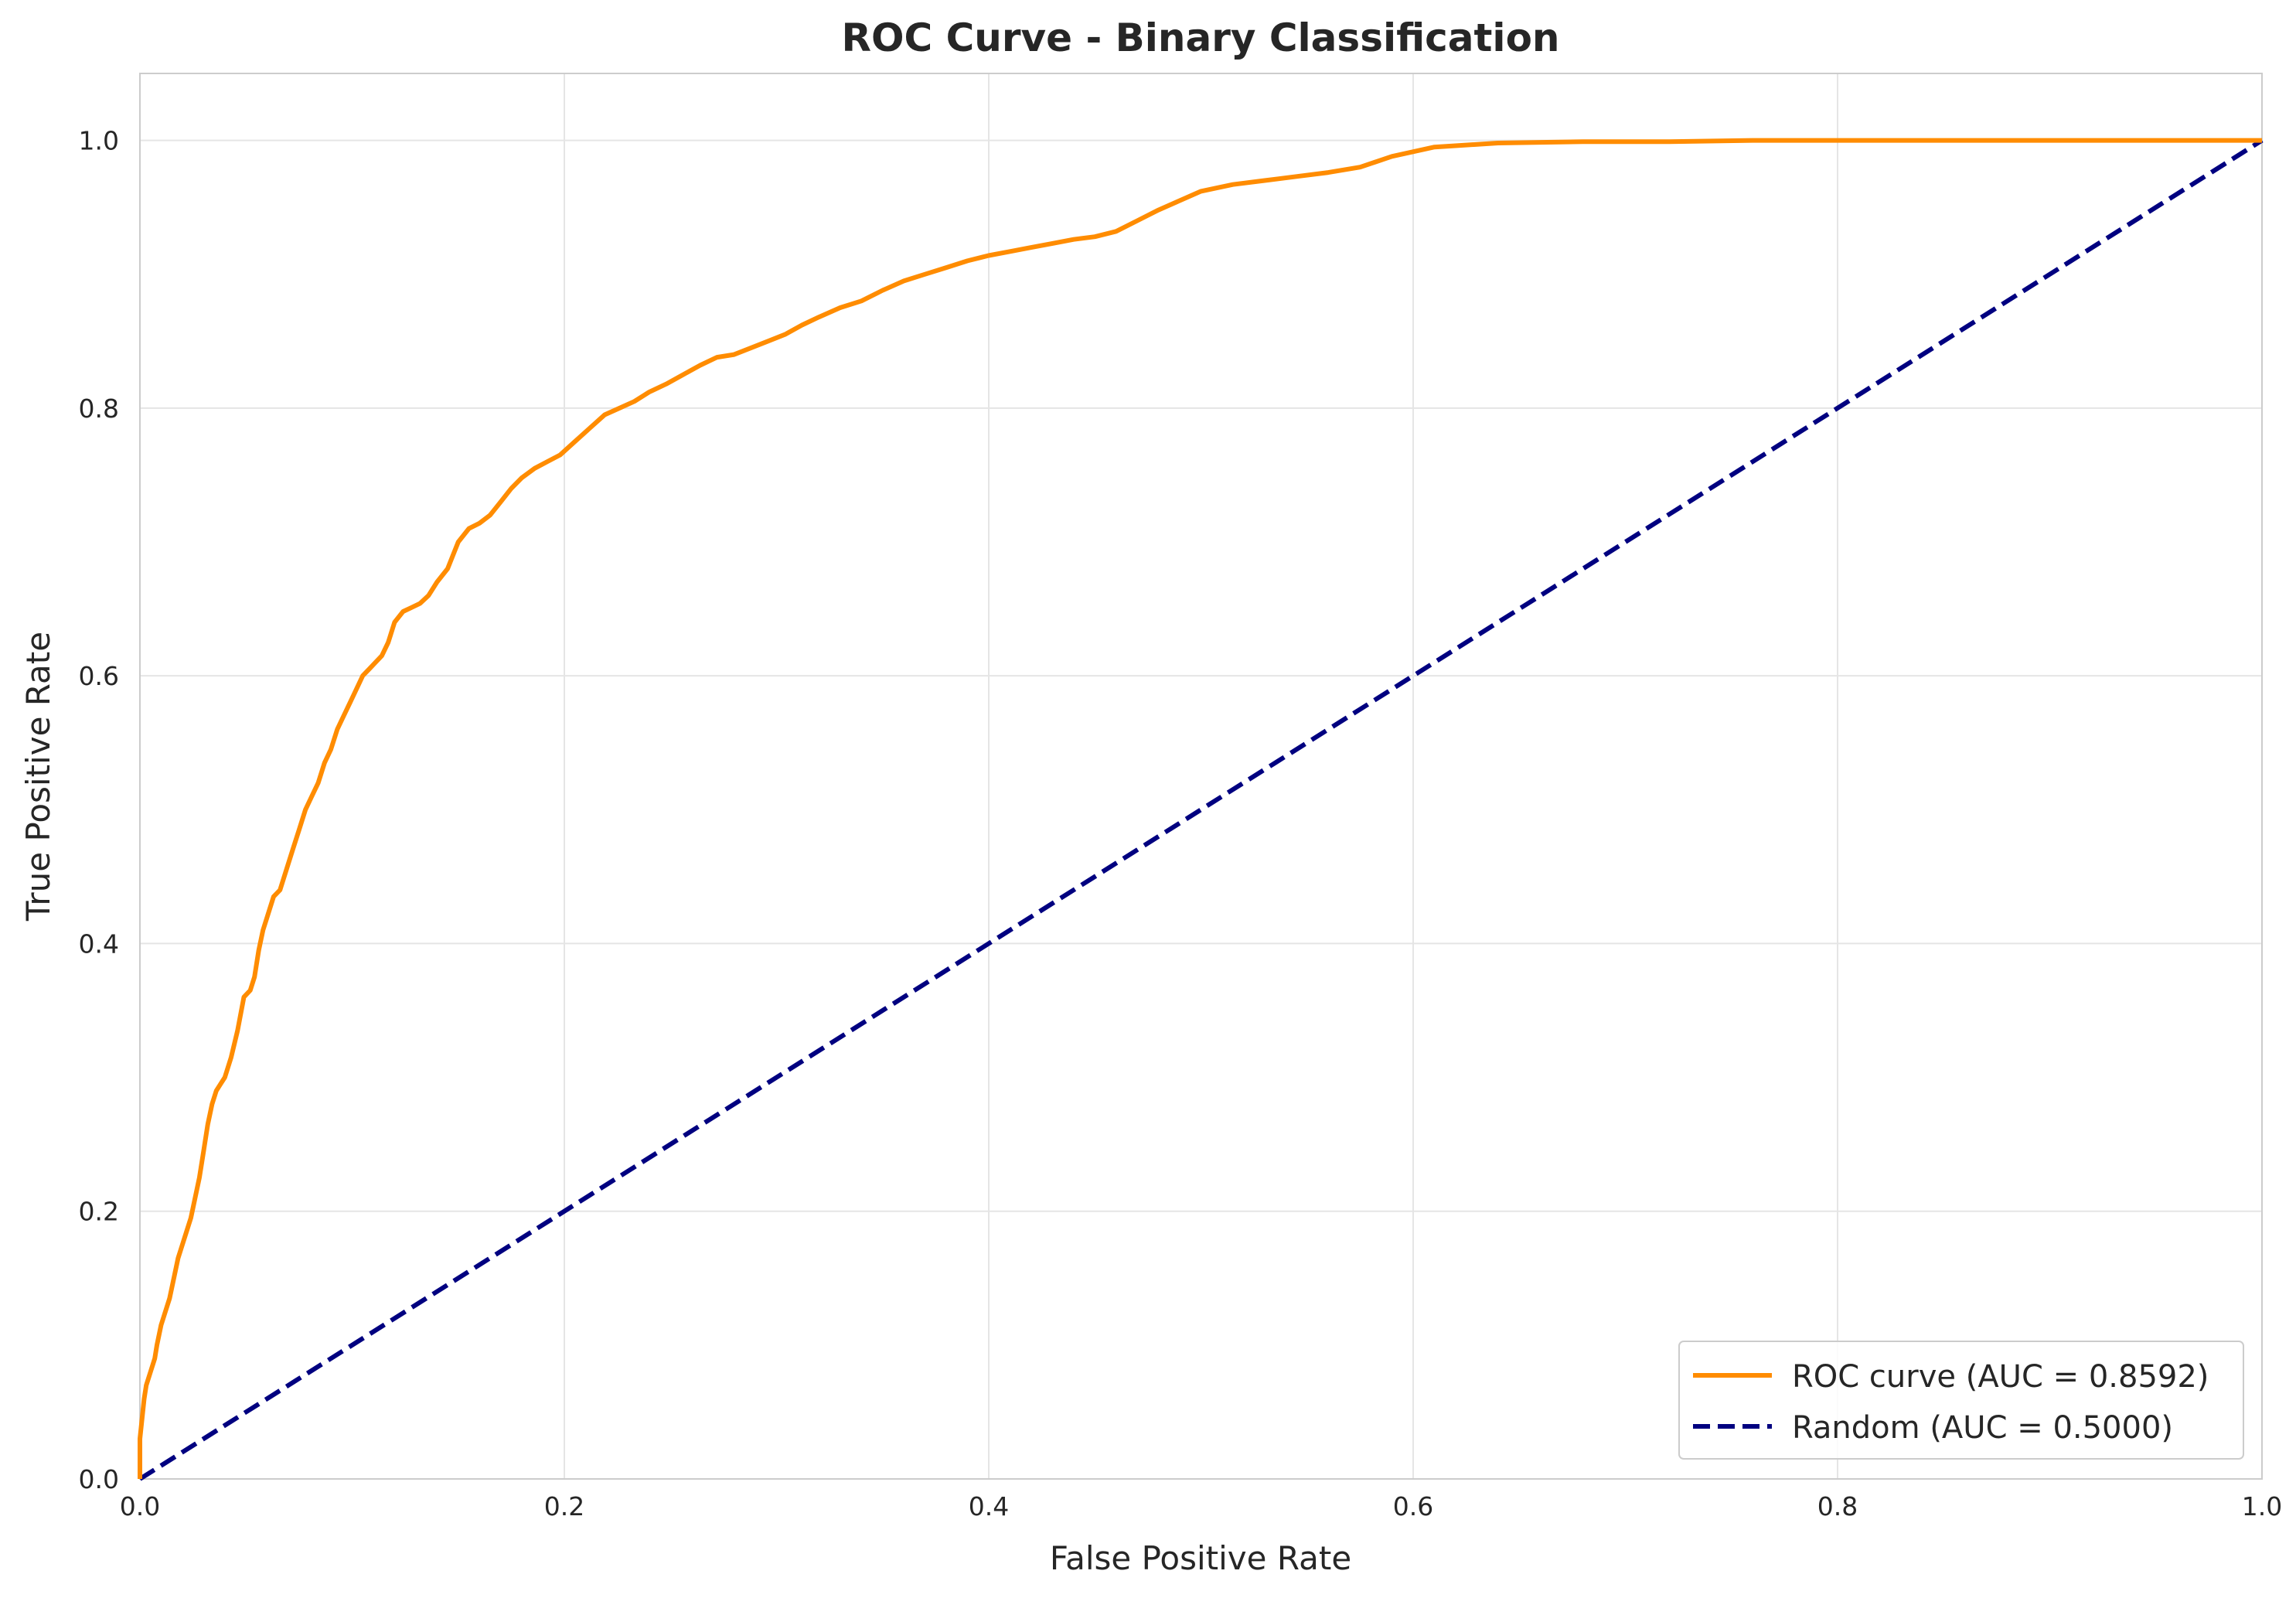  What do you see at coordinates (99, 676) in the screenshot?
I see `y-tick-label: 0.6` at bounding box center [99, 676].